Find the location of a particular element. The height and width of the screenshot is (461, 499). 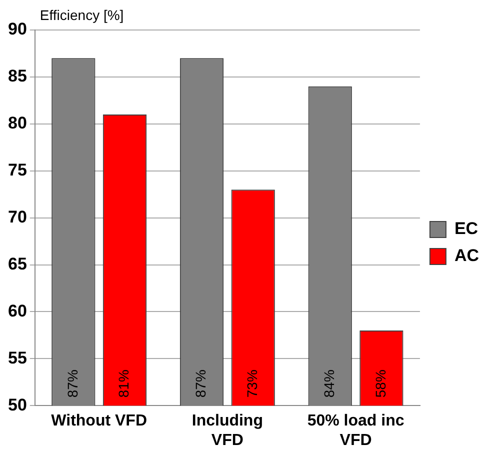

y-tick-label: 65 is located at coordinates (17, 264).